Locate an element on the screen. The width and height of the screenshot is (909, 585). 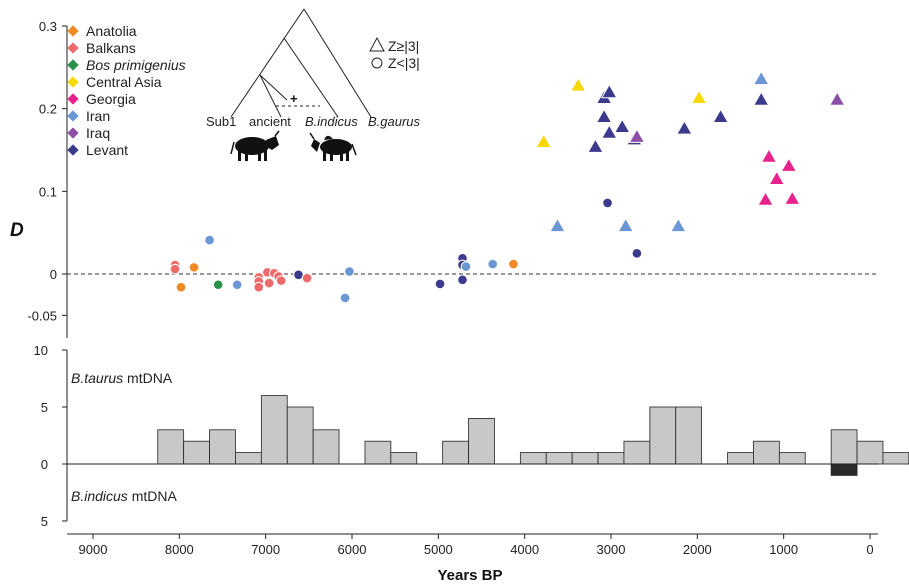
x-tick-label: 6000 is located at coordinates (352, 549).